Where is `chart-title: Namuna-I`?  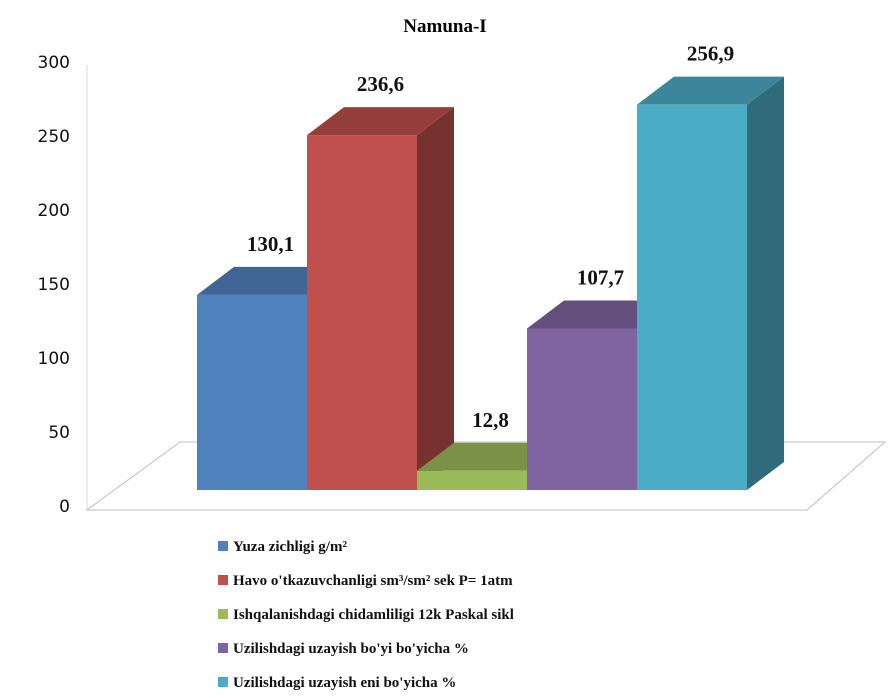 chart-title: Namuna-I is located at coordinates (444, 26).